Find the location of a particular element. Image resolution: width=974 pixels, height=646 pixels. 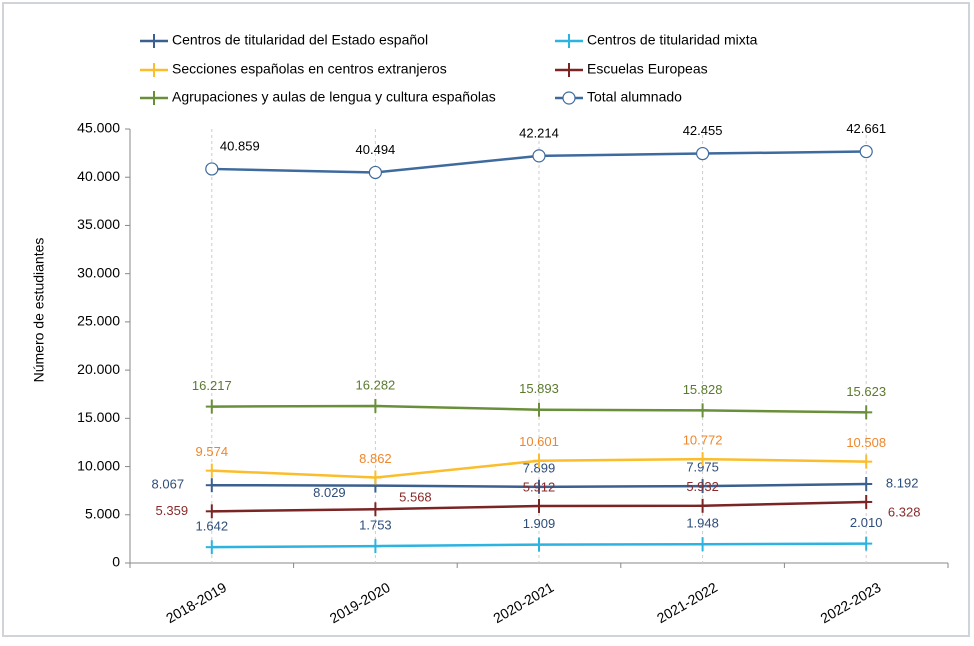

y-tick-label: 45.000 is located at coordinates (98, 128).